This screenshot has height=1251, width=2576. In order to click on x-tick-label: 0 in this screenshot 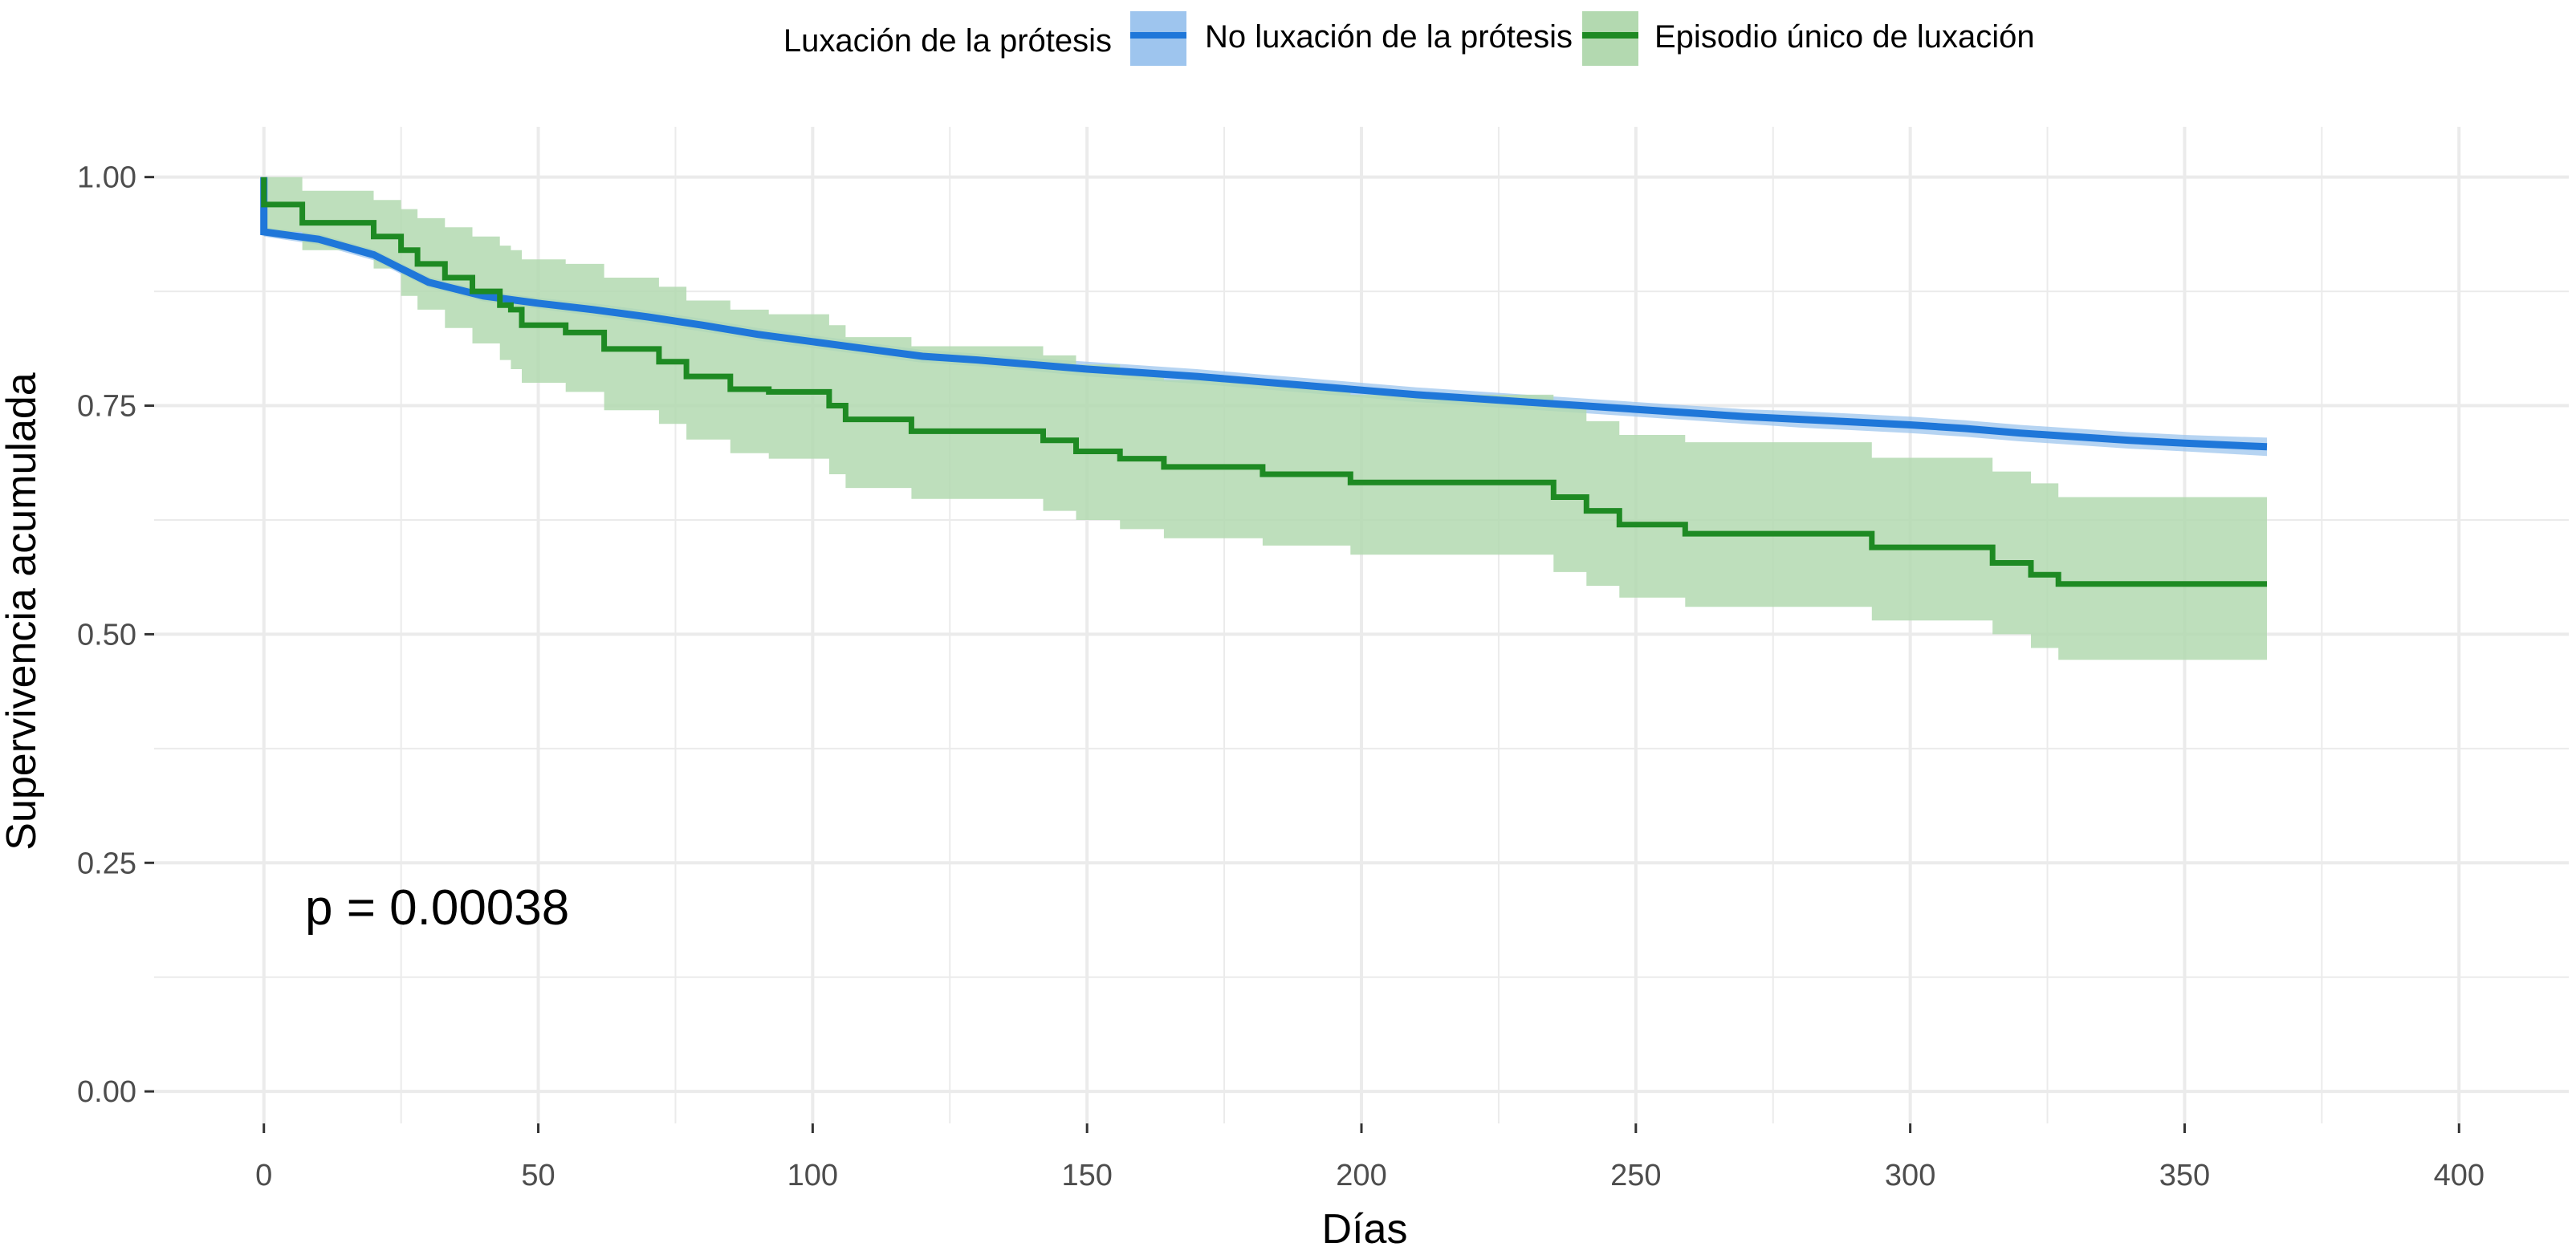, I will do `click(263, 1175)`.